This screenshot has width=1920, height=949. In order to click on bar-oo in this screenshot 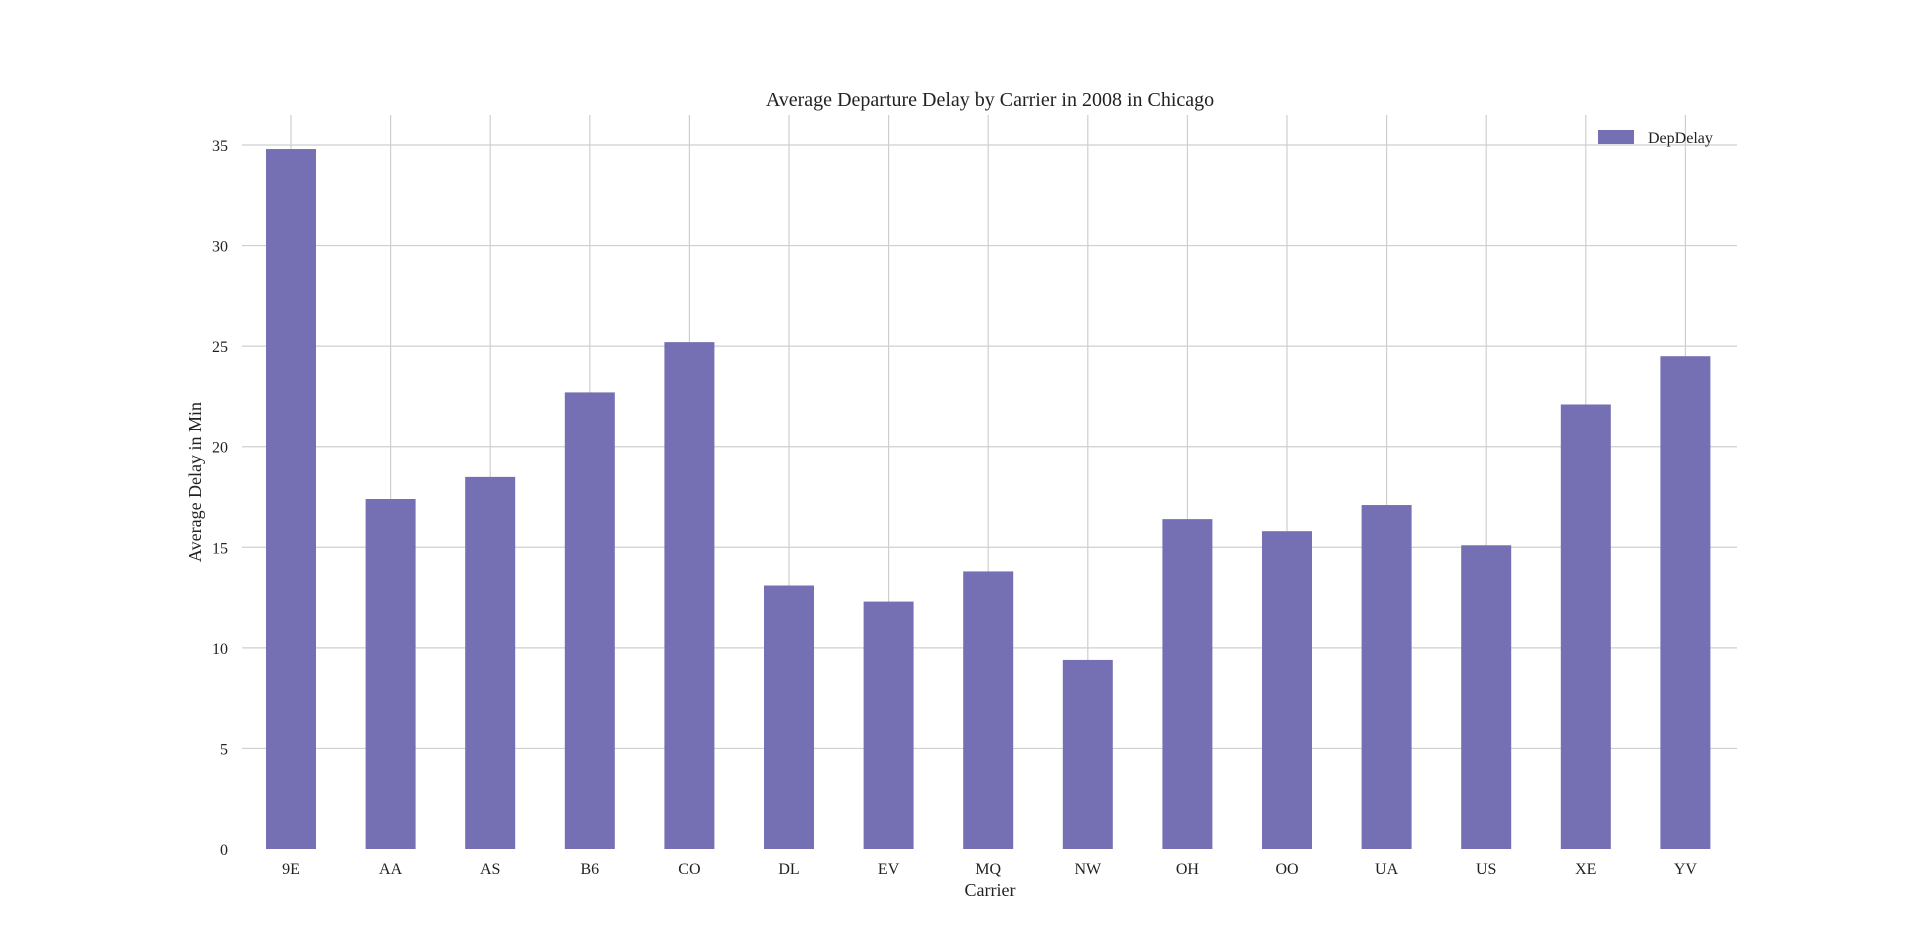, I will do `click(1287, 690)`.